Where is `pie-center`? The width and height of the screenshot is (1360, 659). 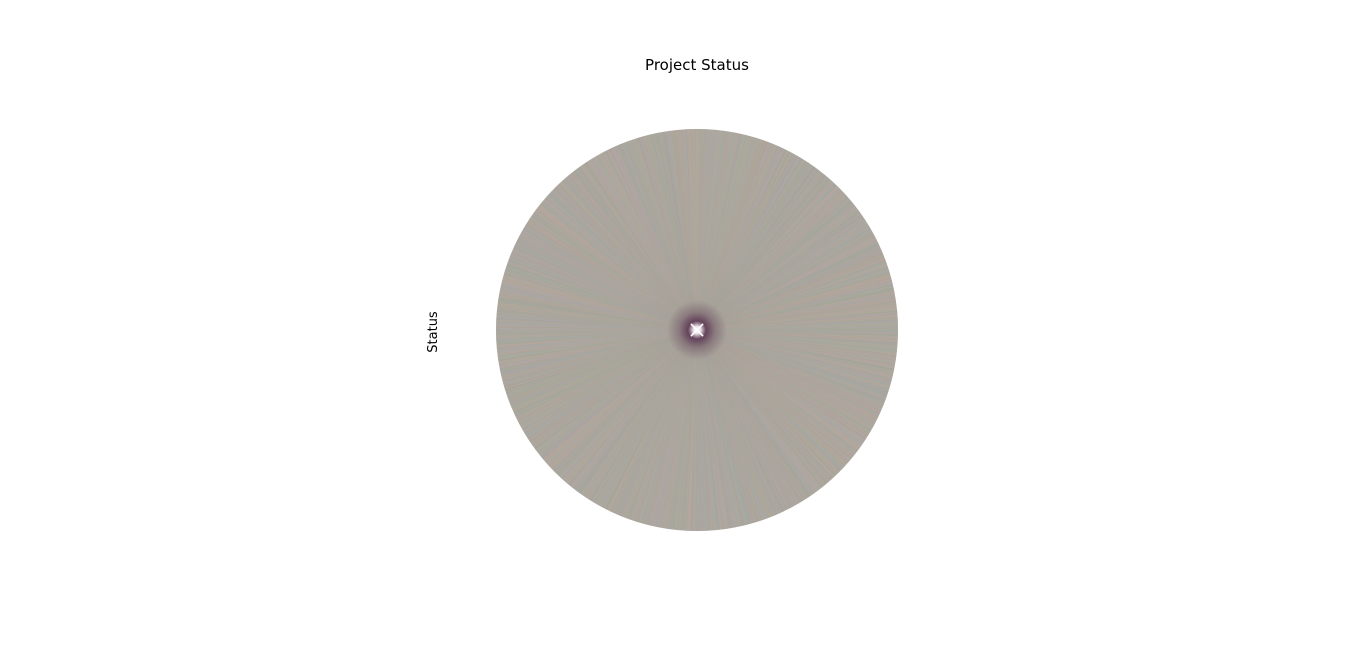 pie-center is located at coordinates (697, 330).